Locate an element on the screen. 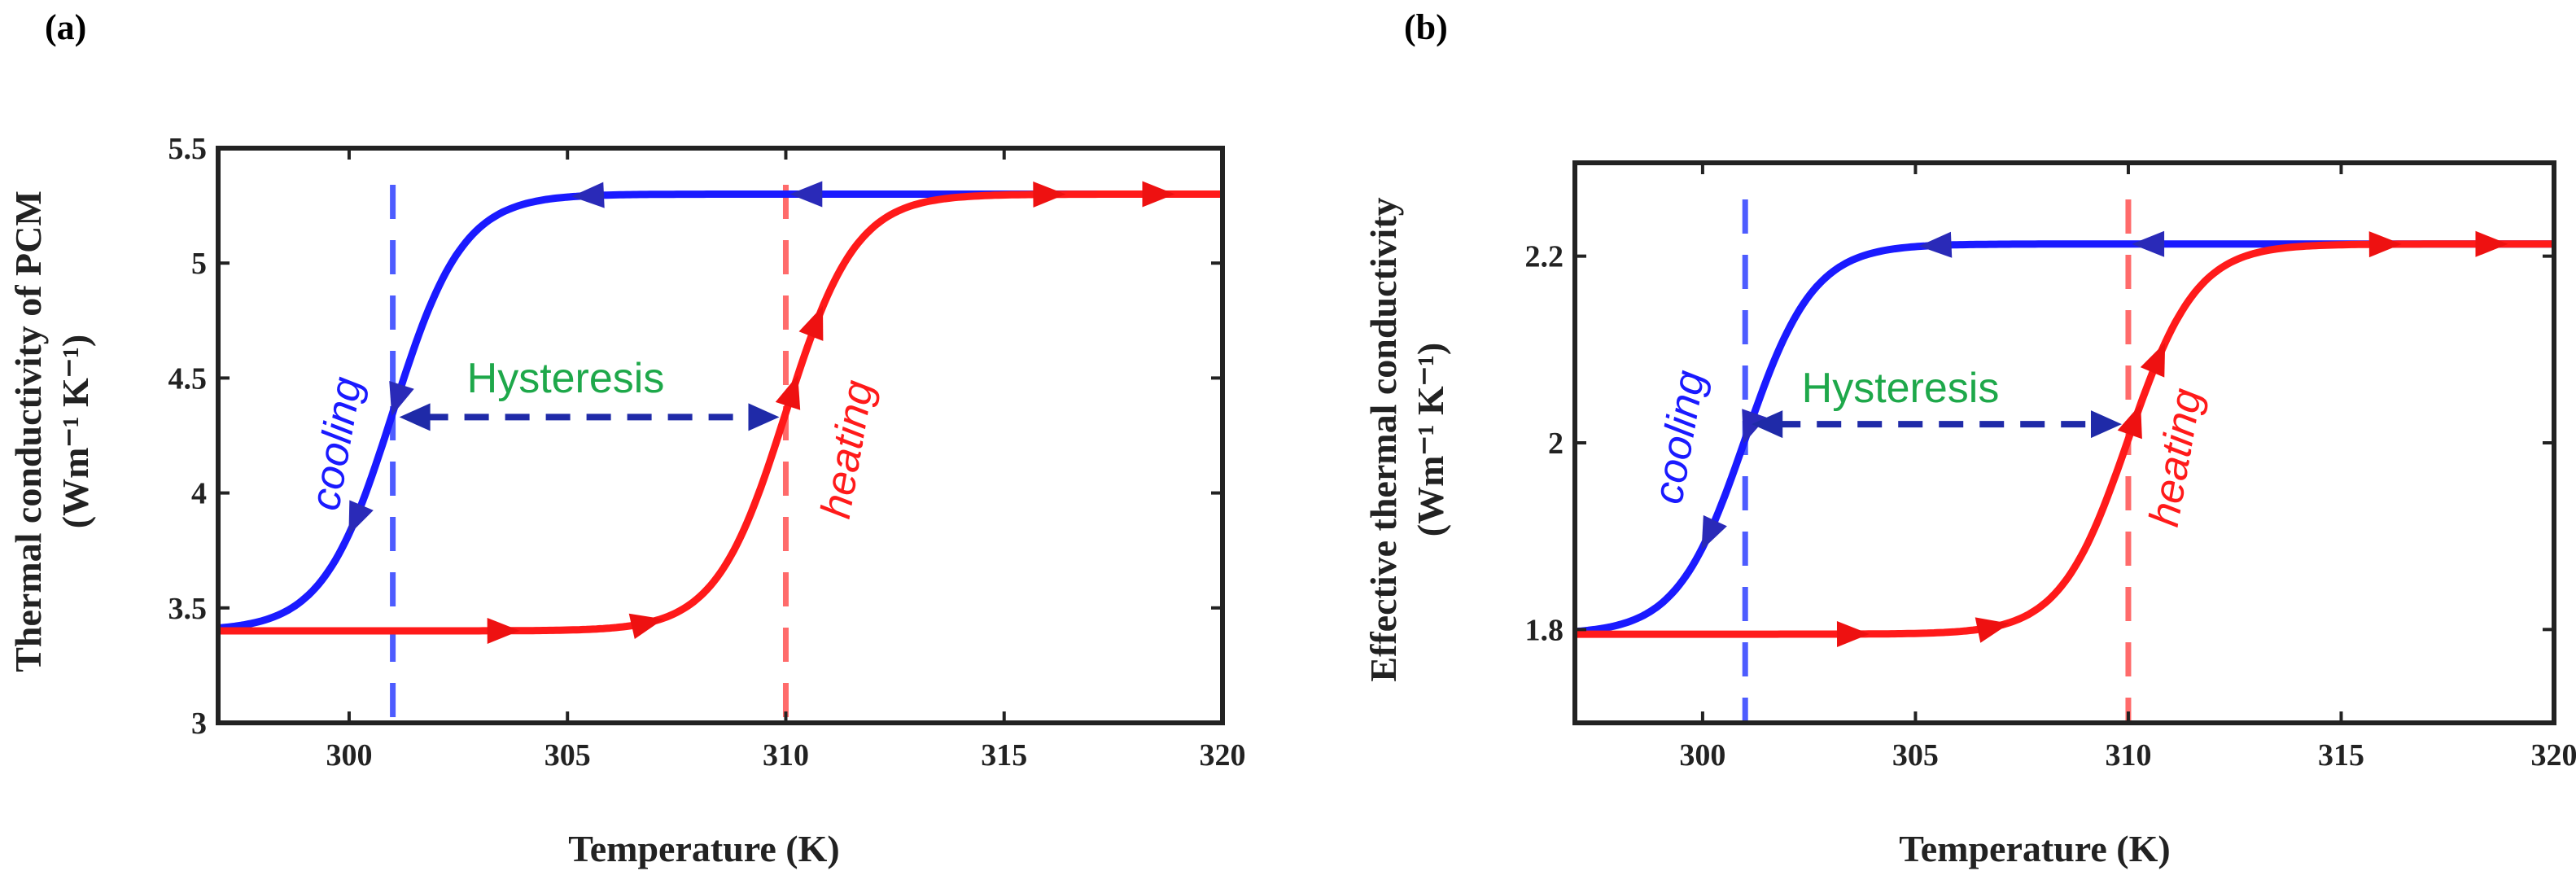 The image size is (2576, 871). panel-a-y-axis-label-line2: (Wm⁻¹ K⁻¹) is located at coordinates (75, 431).